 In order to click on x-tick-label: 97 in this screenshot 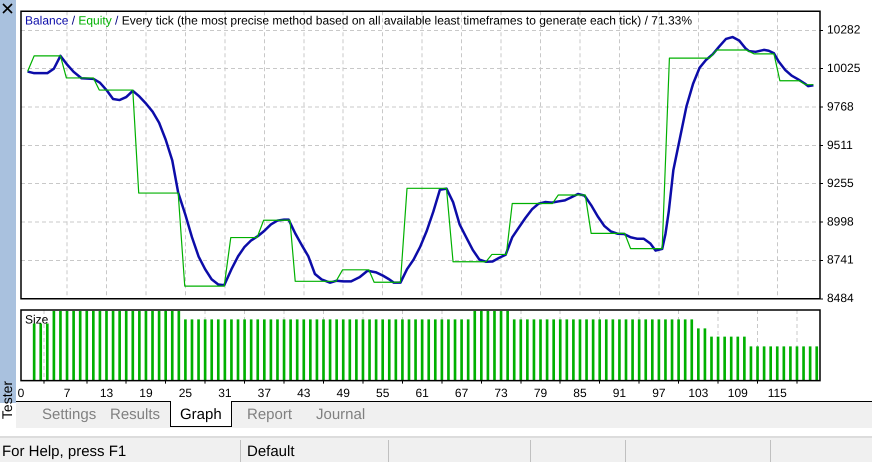, I will do `click(659, 393)`.